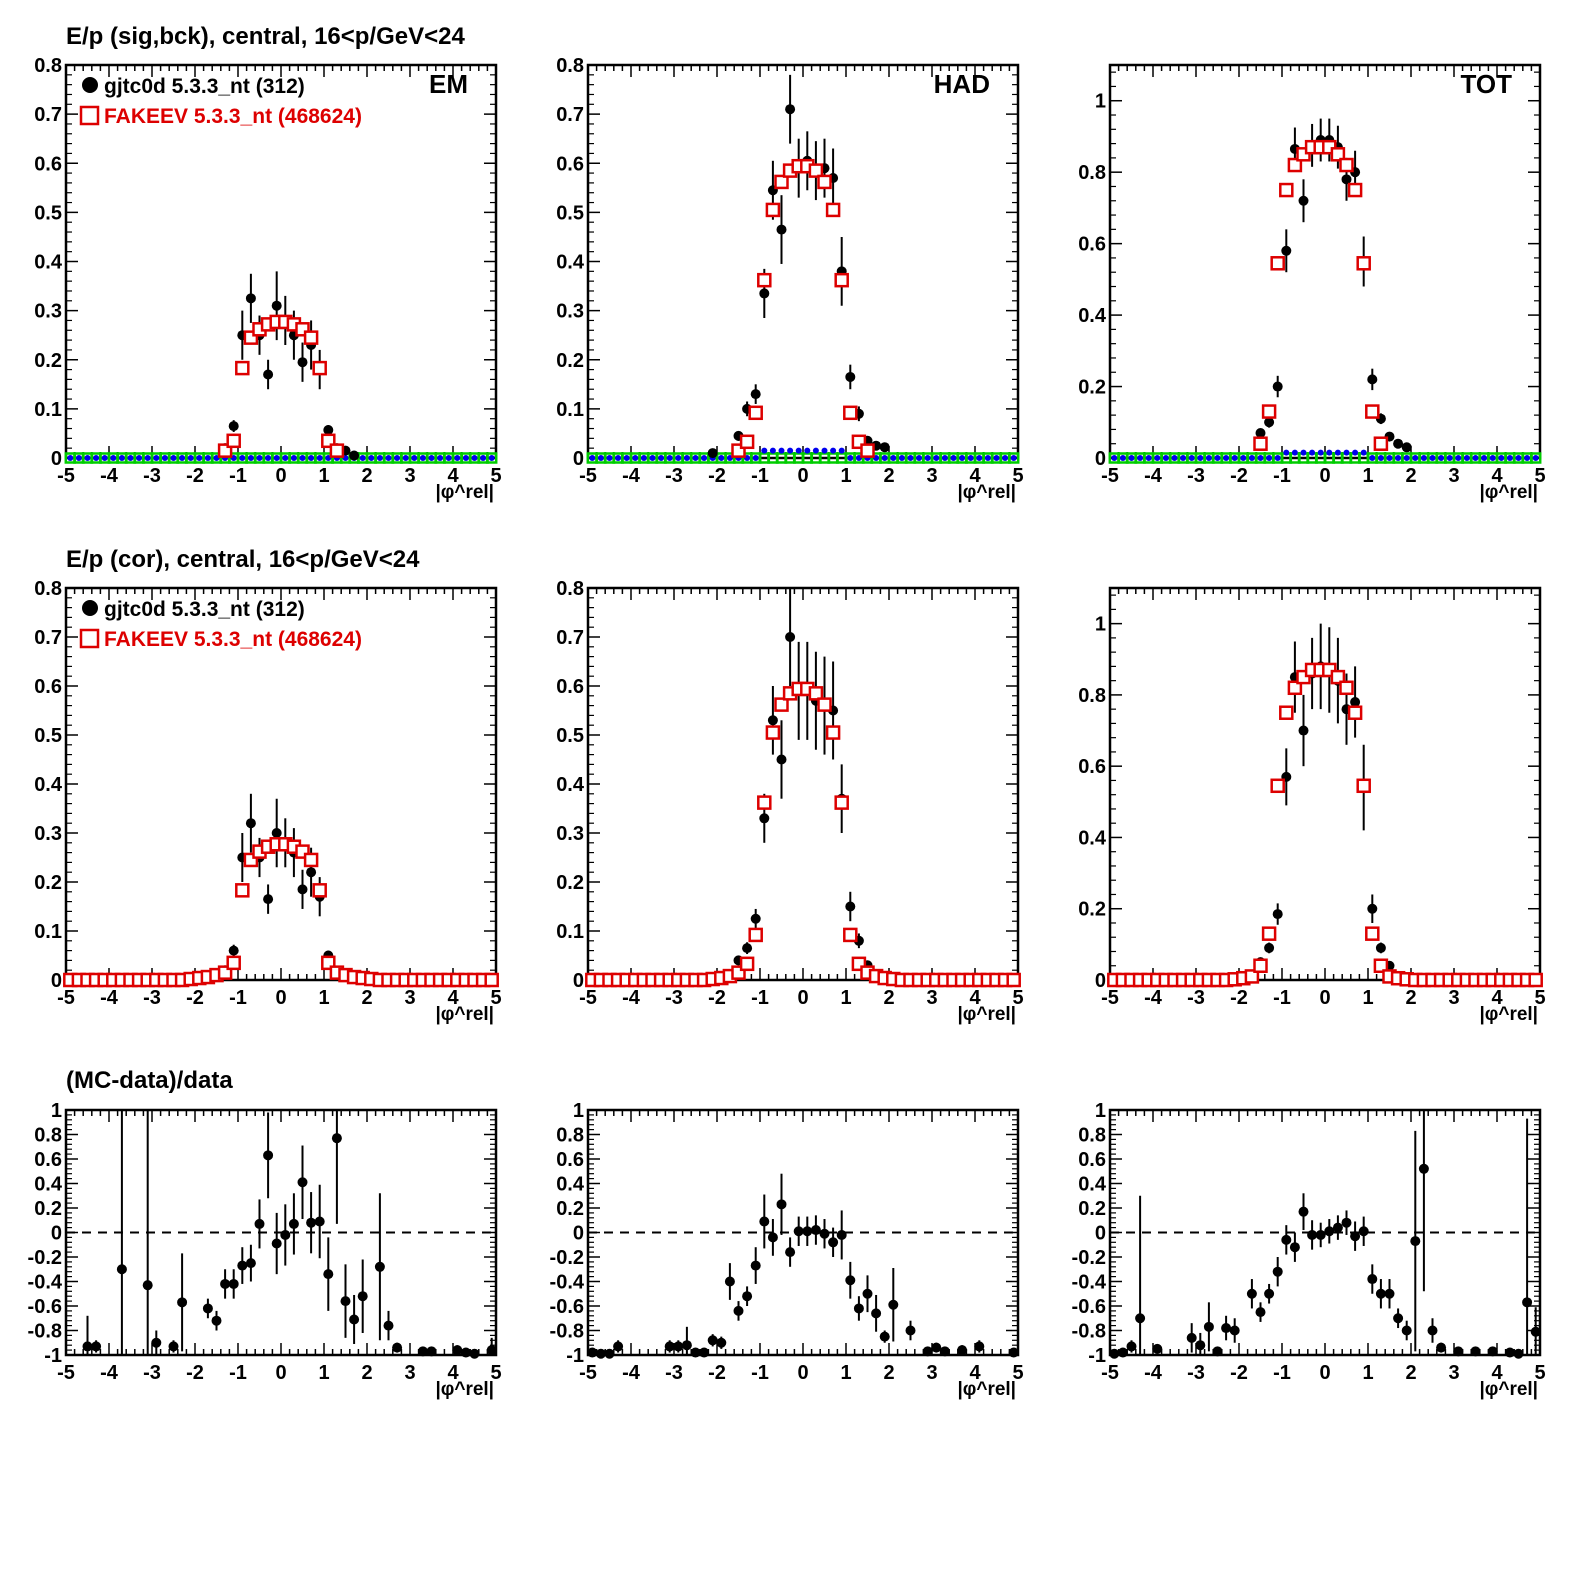  Describe the element at coordinates (281, 458) in the screenshot. I see `background-baseline-markers` at that location.